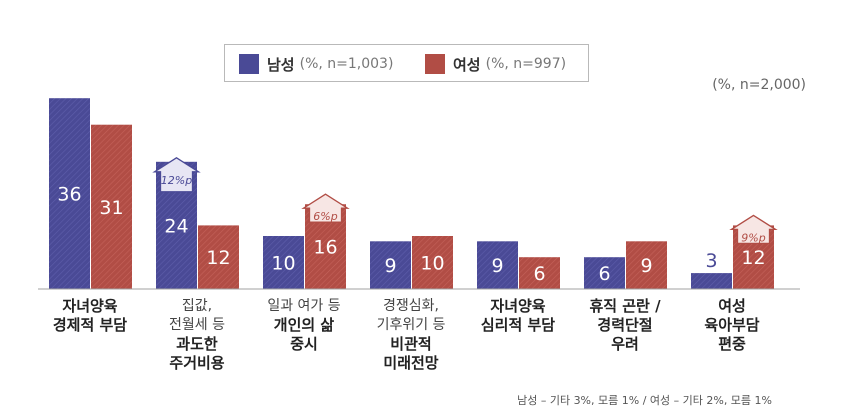 This screenshot has width=842, height=418. Describe the element at coordinates (197, 306) in the screenshot. I see `category-label-line: 집값,` at that location.